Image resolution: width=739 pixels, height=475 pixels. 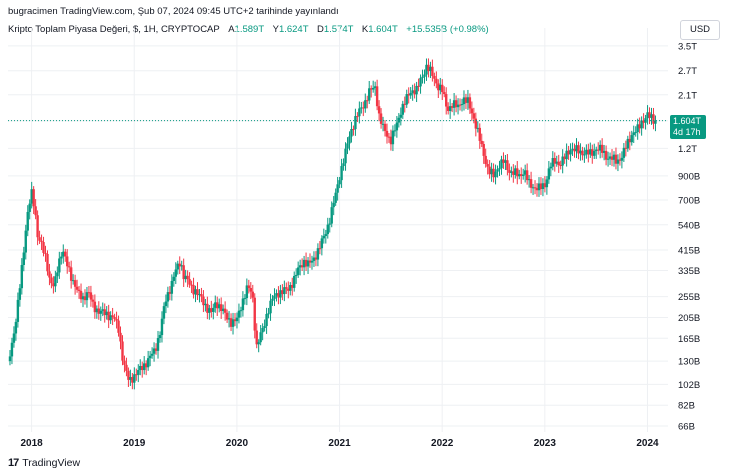 What do you see at coordinates (338, 29) in the screenshot?
I see `low-value: 1.574T` at bounding box center [338, 29].